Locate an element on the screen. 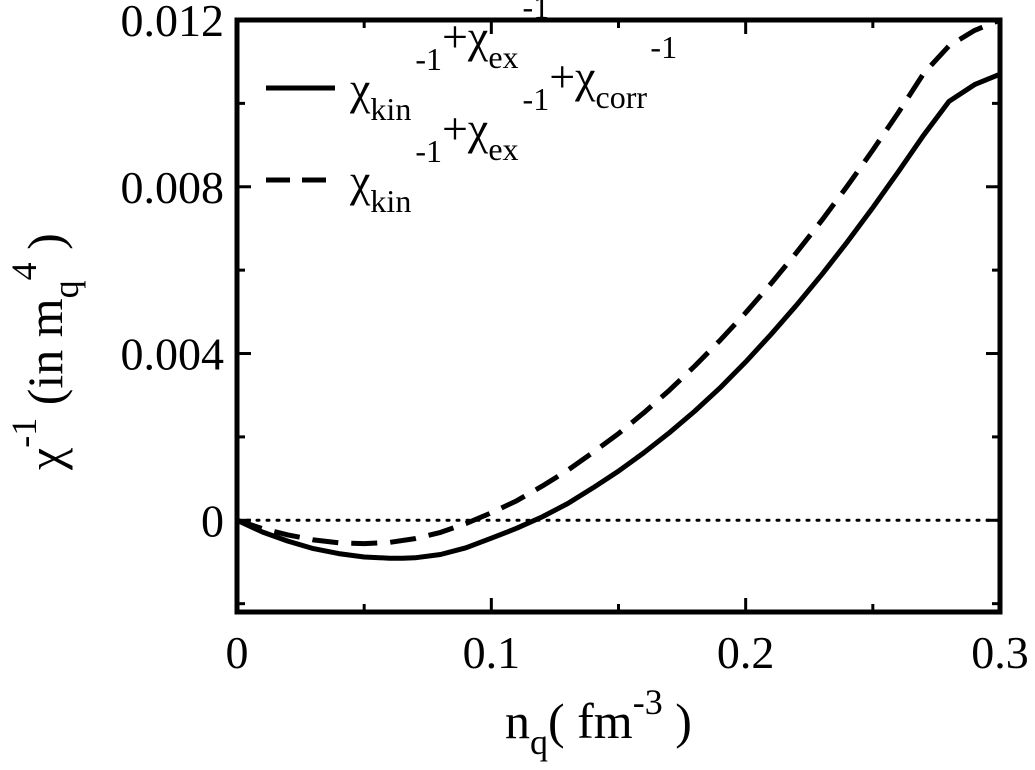 This screenshot has height=770, width=1035. y-tick-label: 0 is located at coordinates (212, 520).